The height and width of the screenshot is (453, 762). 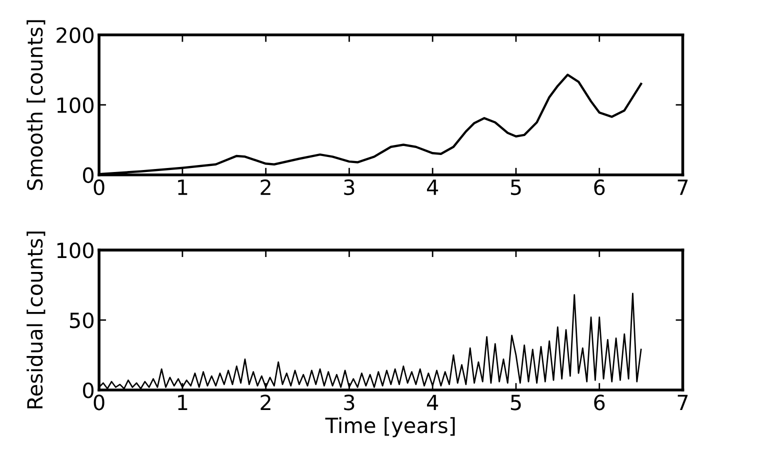 I want to click on y-tick-label: 50, so click(x=82, y=320).